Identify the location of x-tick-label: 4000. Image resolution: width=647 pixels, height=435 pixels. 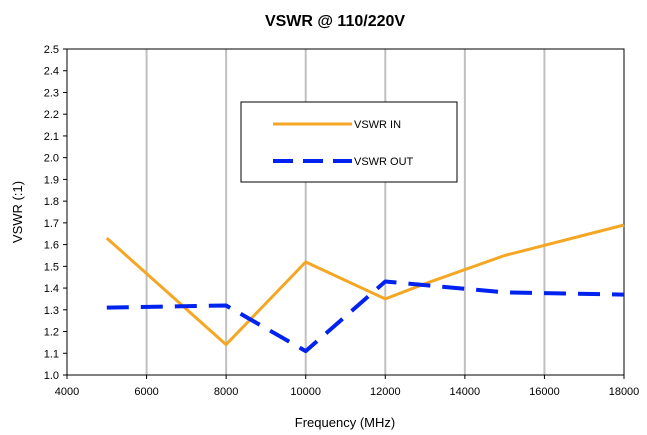
(67, 392).